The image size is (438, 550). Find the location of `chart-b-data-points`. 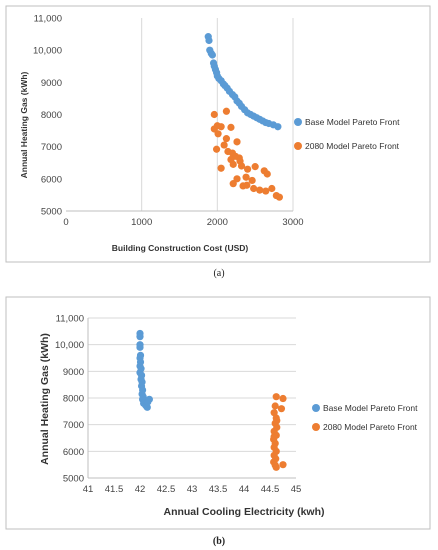

chart-b-data-points is located at coordinates (211, 400).